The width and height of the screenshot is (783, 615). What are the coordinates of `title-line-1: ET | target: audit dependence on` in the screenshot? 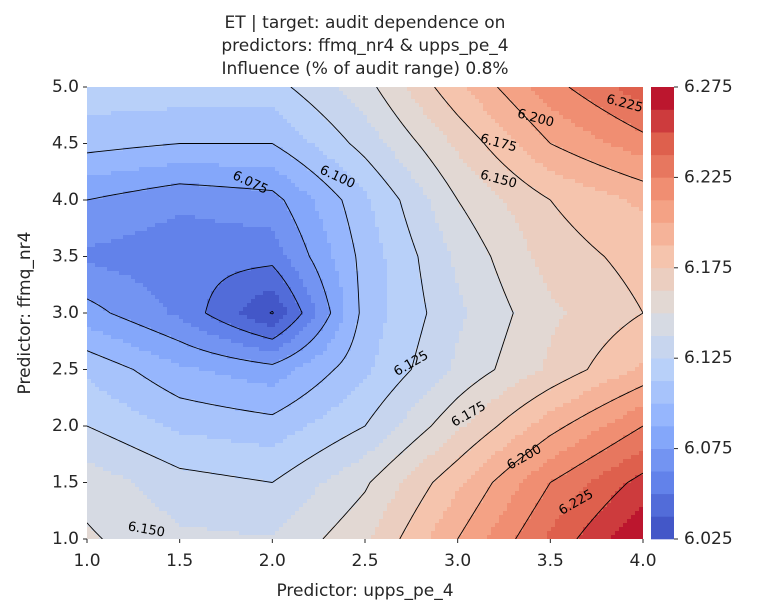 It's located at (365, 23).